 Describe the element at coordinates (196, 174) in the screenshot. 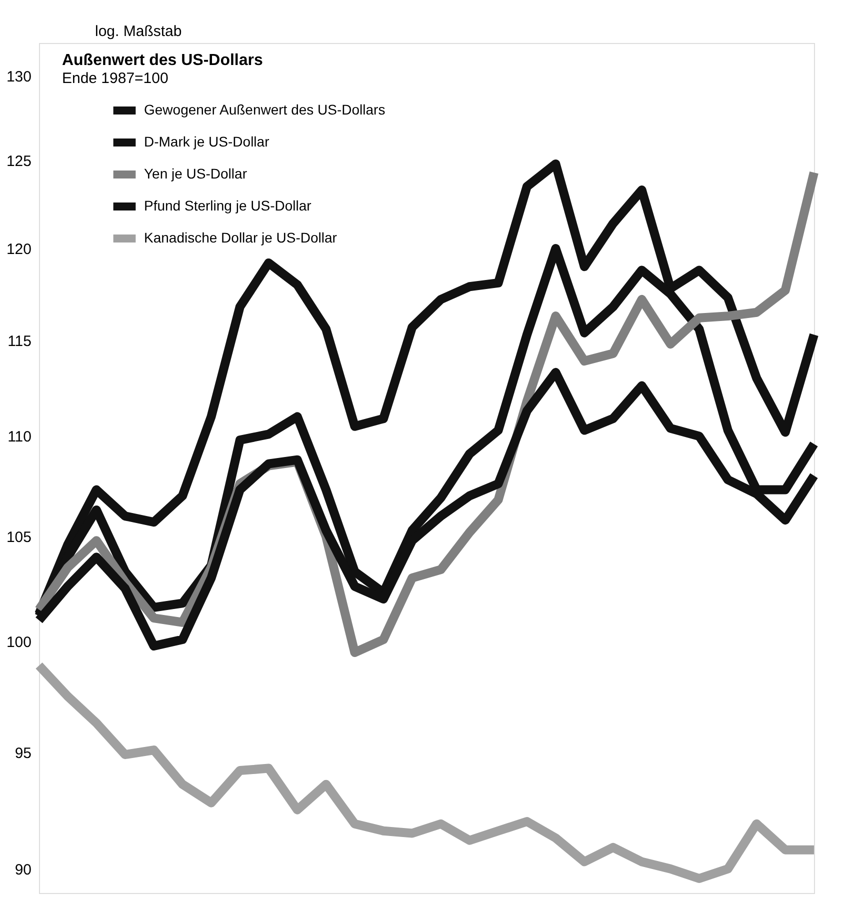

I see `legend-label: Yen je US-Dollar` at that location.